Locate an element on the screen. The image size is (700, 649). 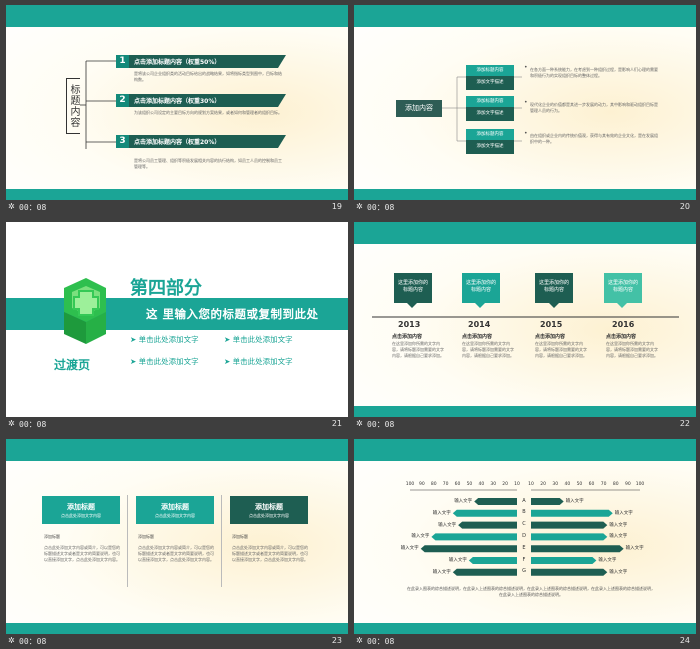
center-box: 添加内容 is located at coordinates (419, 108).